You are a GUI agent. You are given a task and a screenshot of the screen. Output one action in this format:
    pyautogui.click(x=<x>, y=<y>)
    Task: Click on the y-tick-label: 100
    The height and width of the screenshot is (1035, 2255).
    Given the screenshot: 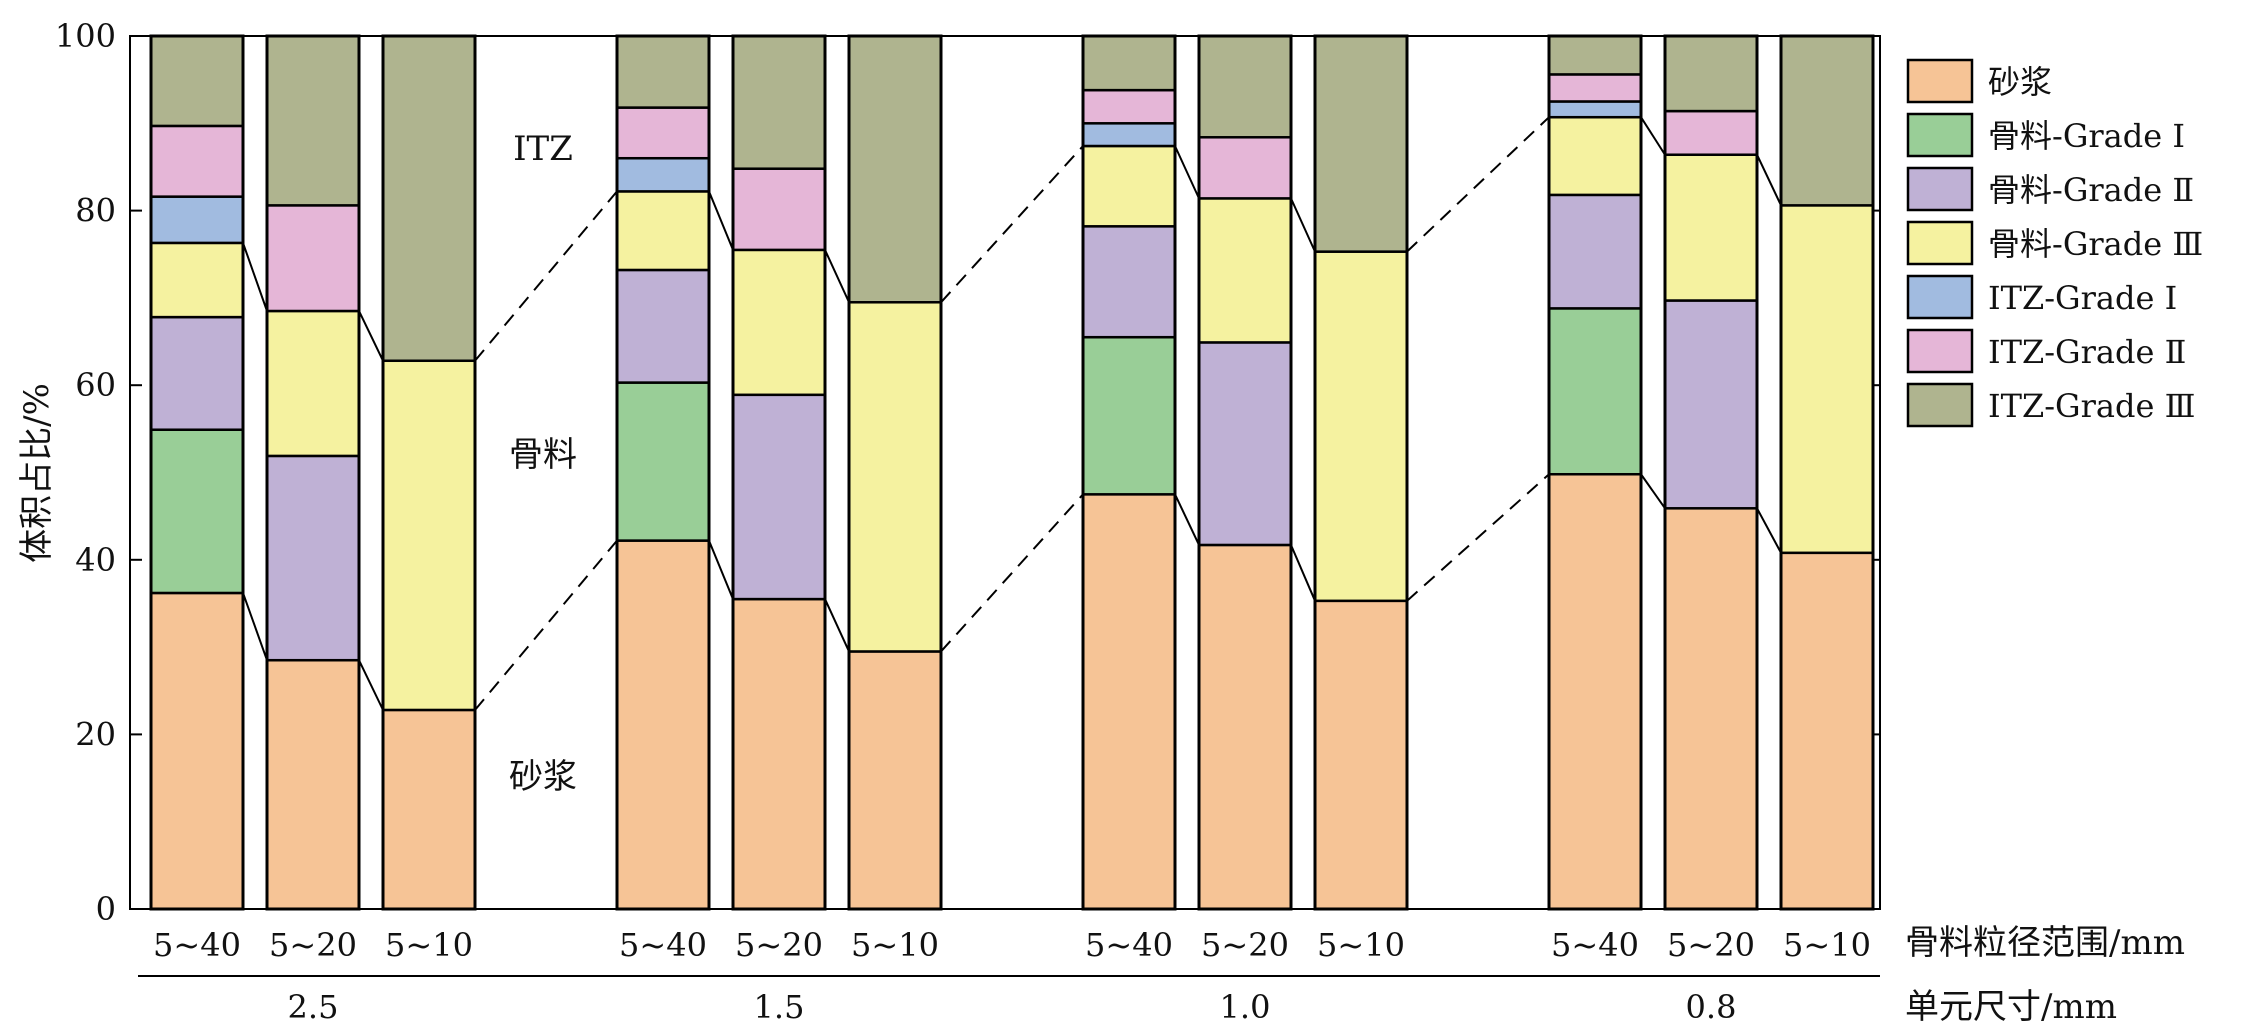 What is the action you would take?
    pyautogui.click(x=85, y=36)
    